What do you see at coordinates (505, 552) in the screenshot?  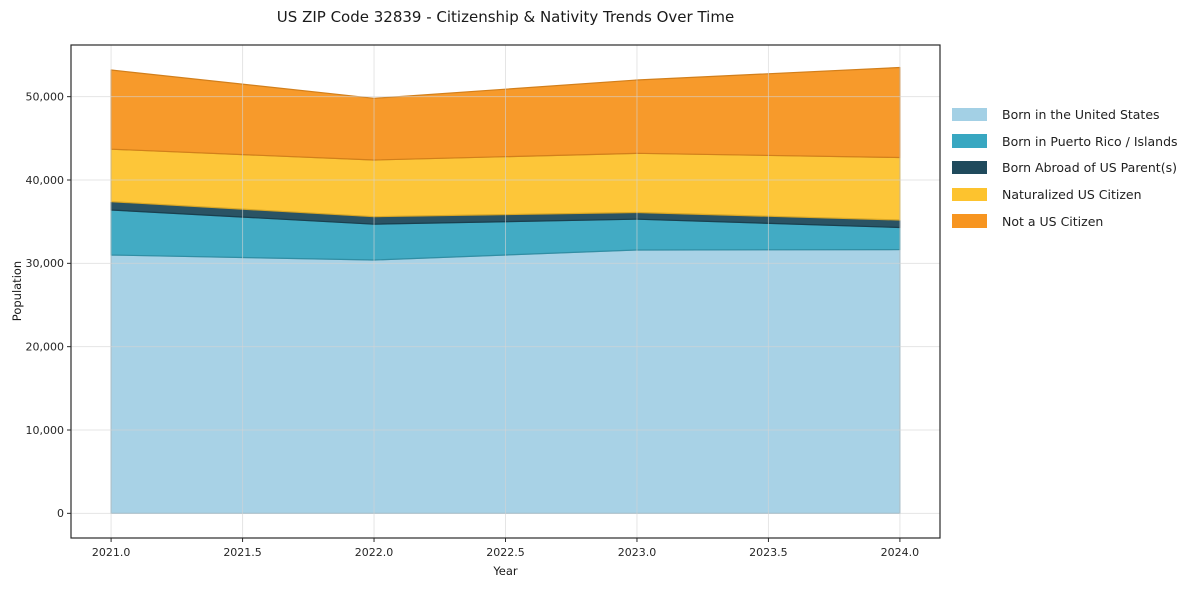 I see `x-tick-label: 2022.5` at bounding box center [505, 552].